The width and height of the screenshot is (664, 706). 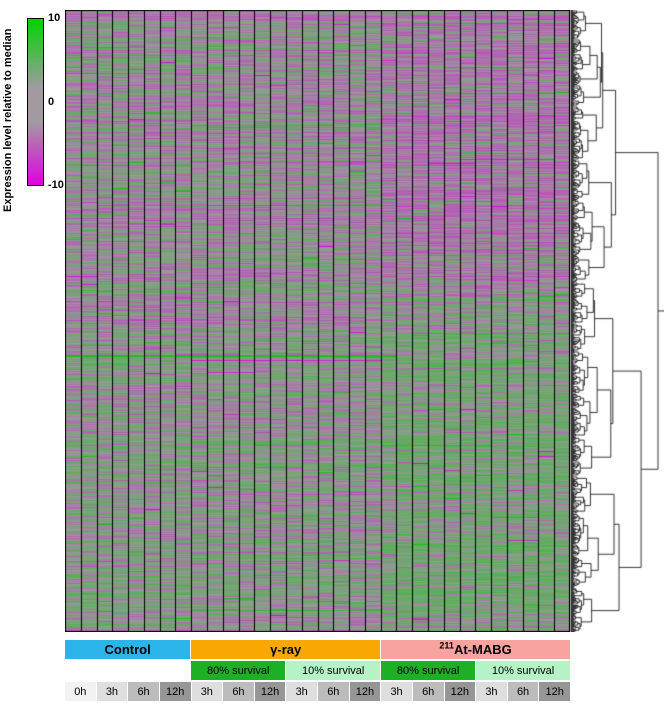 I want to click on colorbar-tick-min: -10, so click(x=56, y=185).